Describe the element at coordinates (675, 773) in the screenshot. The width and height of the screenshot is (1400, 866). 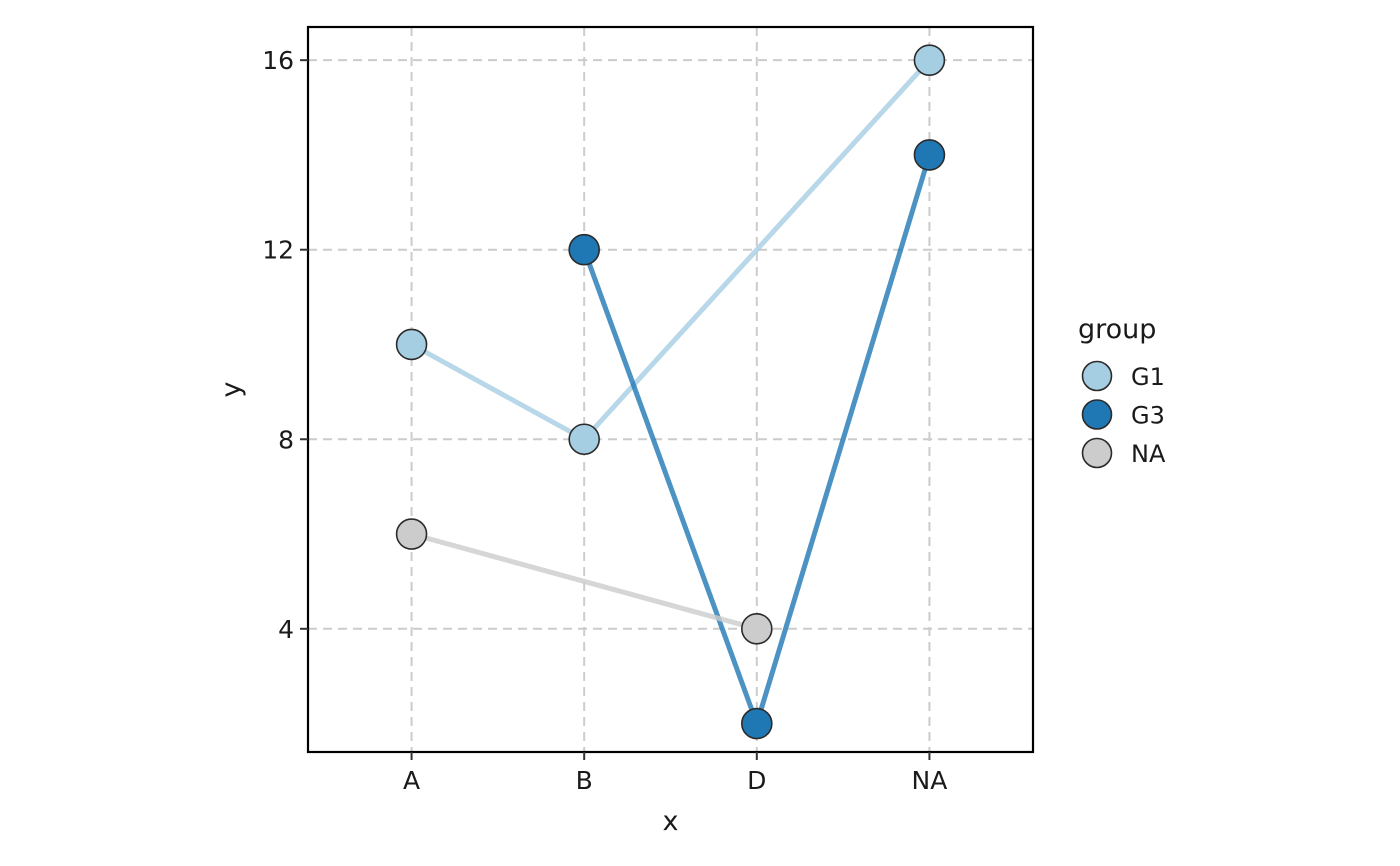
I see `x-axis: A B D NA` at that location.